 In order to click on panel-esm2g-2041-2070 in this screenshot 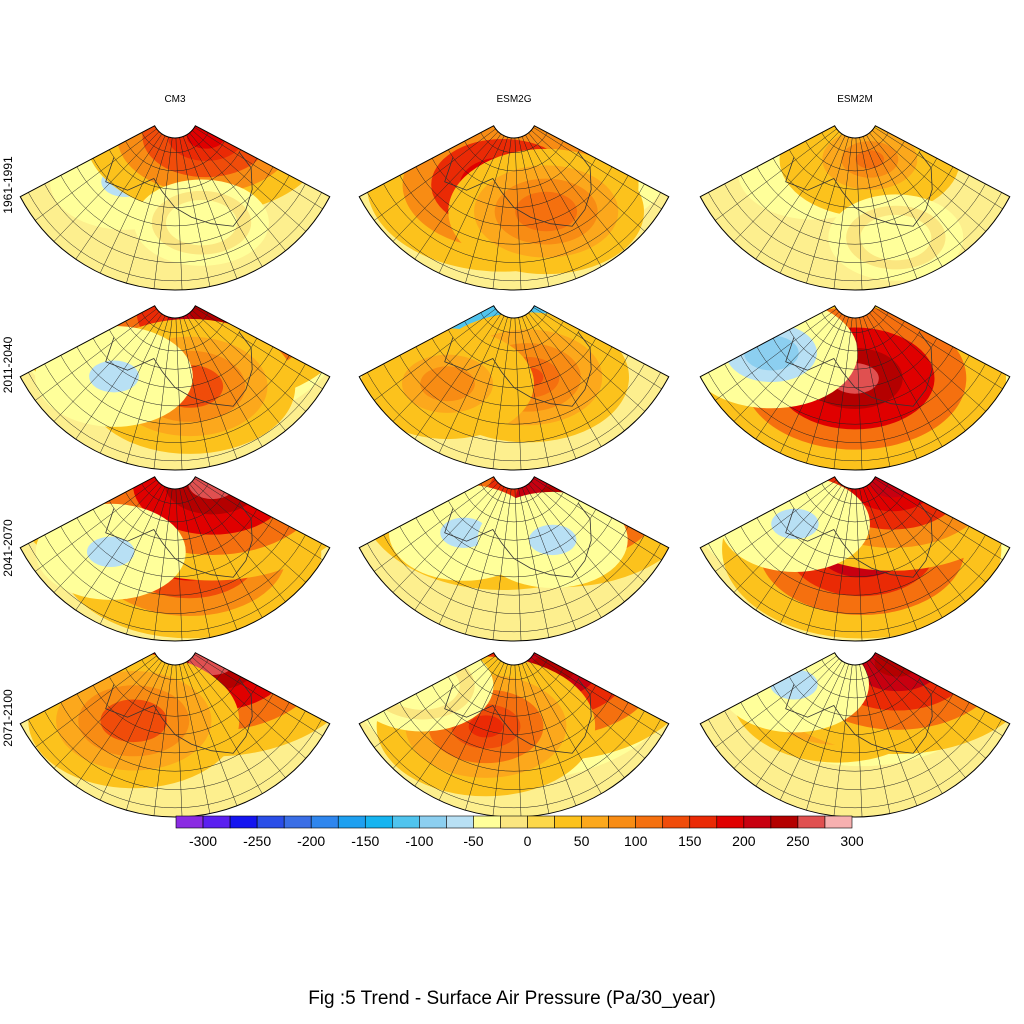, I will do `click(514, 559)`.